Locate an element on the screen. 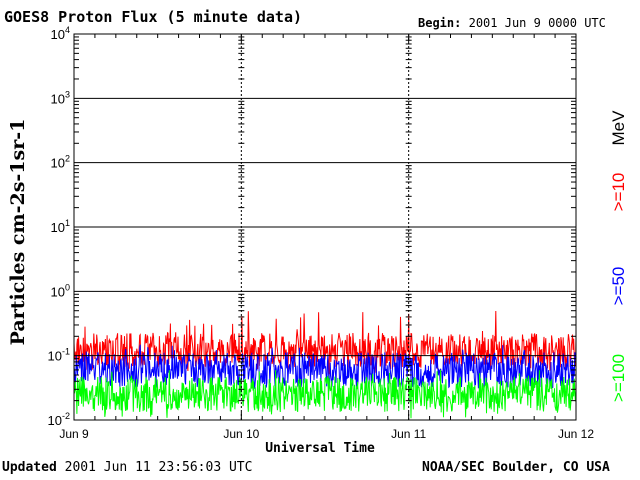  updated-timestamp: Updated 2001 Jun 11 23:56:03 UTC is located at coordinates (127, 467).